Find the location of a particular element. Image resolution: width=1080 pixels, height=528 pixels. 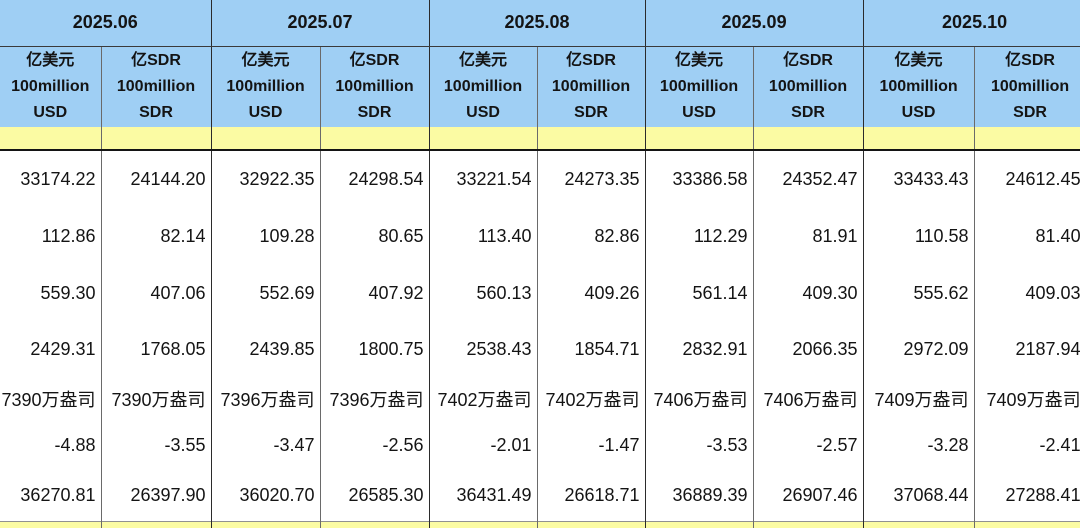

data-cell: -3.47 is located at coordinates (266, 445).